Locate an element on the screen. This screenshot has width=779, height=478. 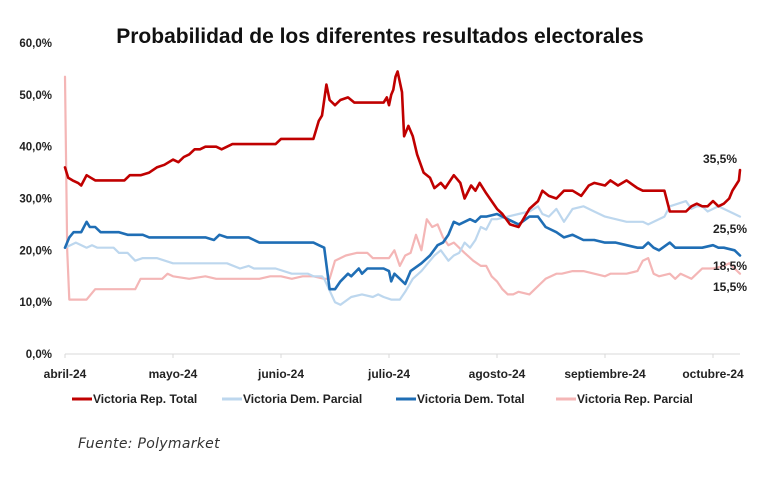
x-tick-label: abril-24 is located at coordinates (65, 374).